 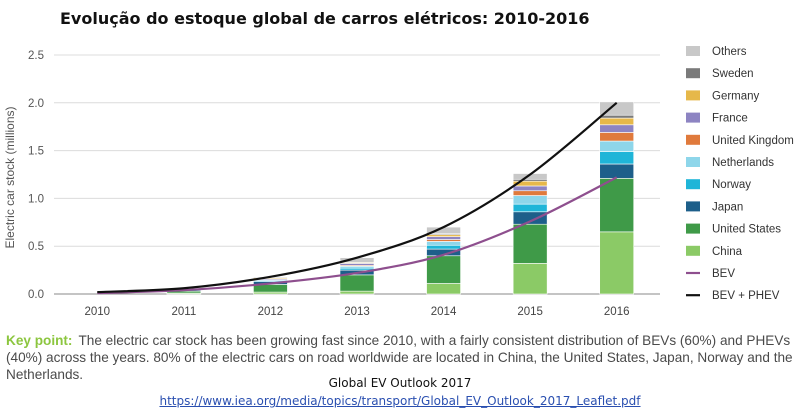 What do you see at coordinates (723, 274) in the screenshot?
I see `legend-label: BEV` at bounding box center [723, 274].